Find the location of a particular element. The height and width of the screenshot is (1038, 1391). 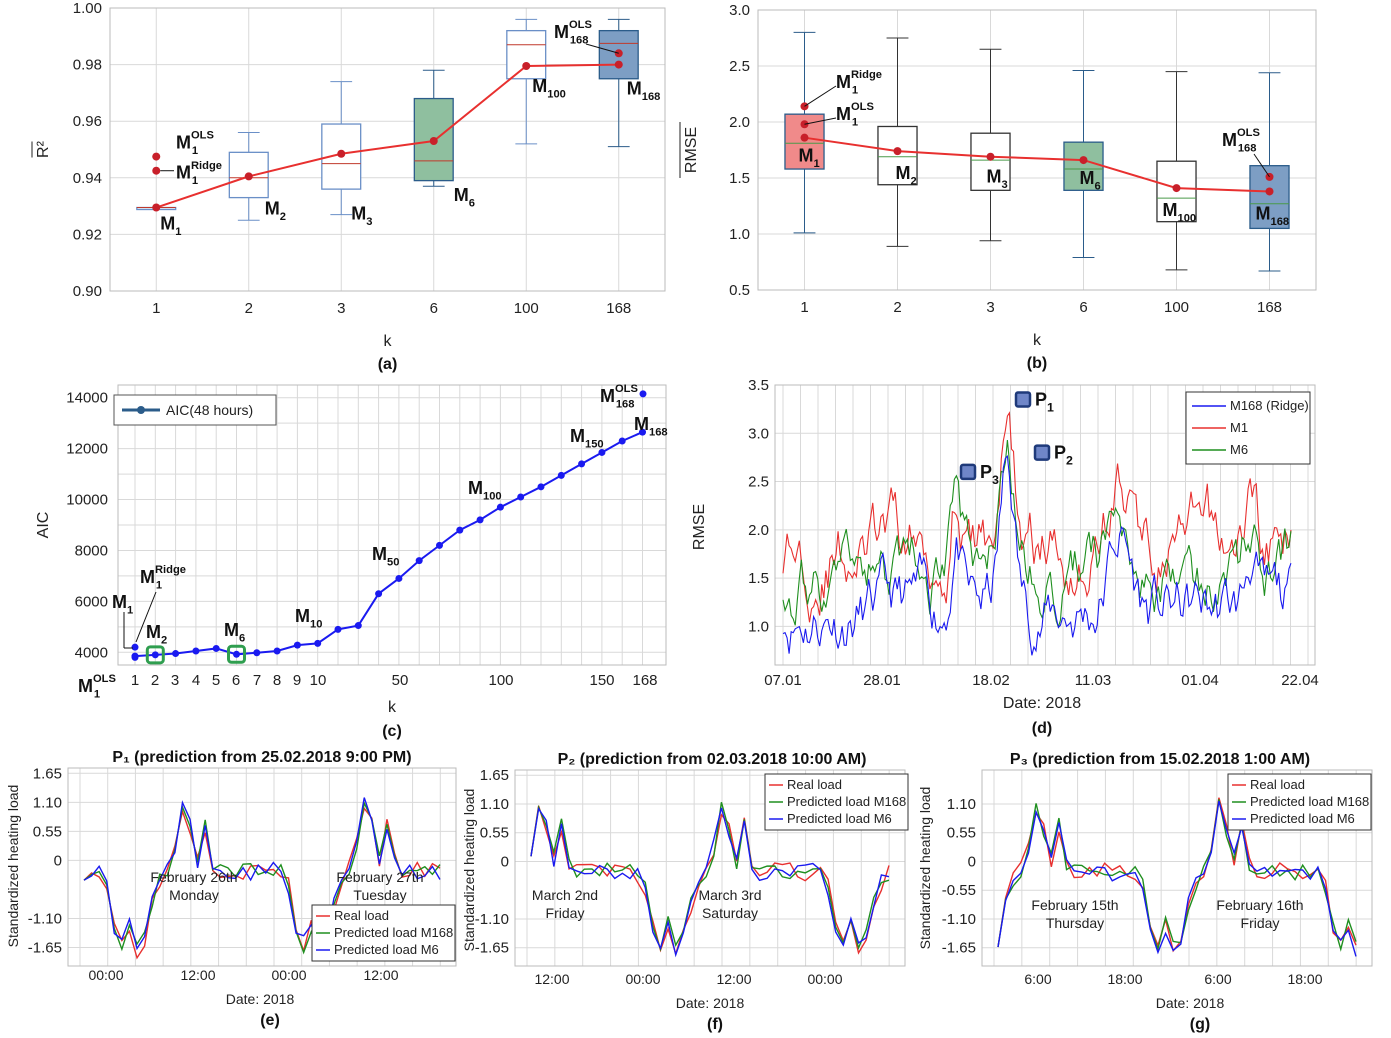

panel-label: (d) is located at coordinates (1042, 728).